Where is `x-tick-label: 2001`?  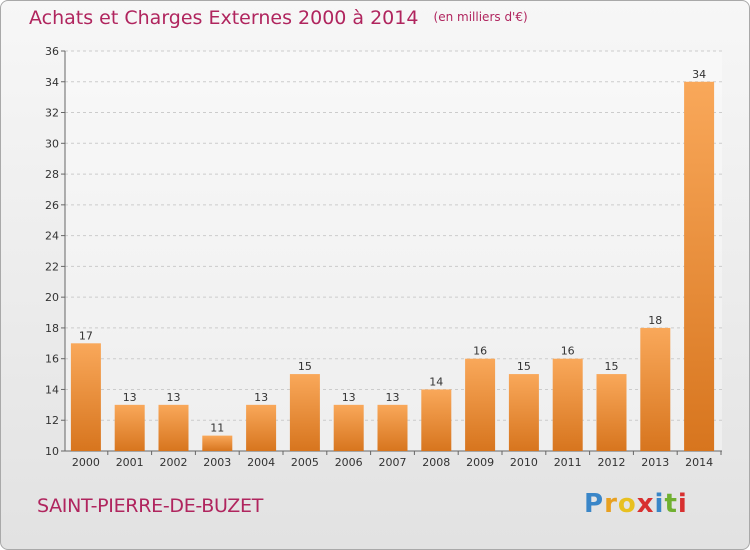
x-tick-label: 2001 is located at coordinates (130, 462).